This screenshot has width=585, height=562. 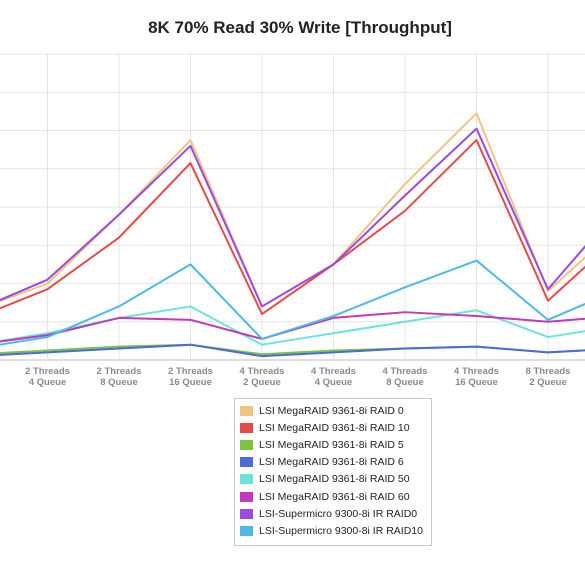 What do you see at coordinates (119, 377) in the screenshot?
I see `x-tick-label: 2 Threads 8 Queue` at bounding box center [119, 377].